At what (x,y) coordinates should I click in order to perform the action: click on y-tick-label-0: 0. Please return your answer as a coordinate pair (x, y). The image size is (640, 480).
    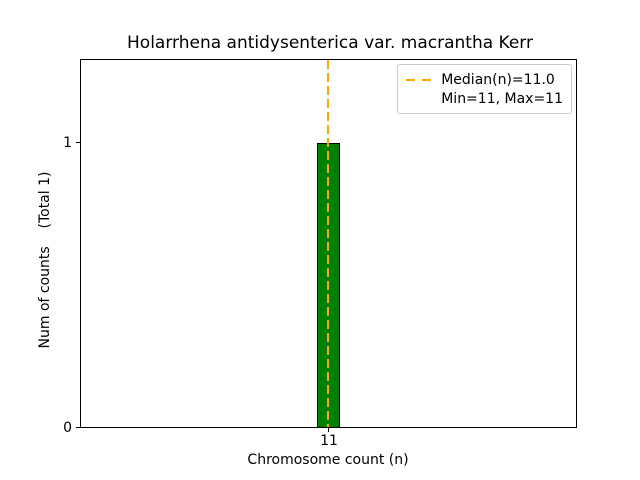
    Looking at the image, I should click on (67, 428).